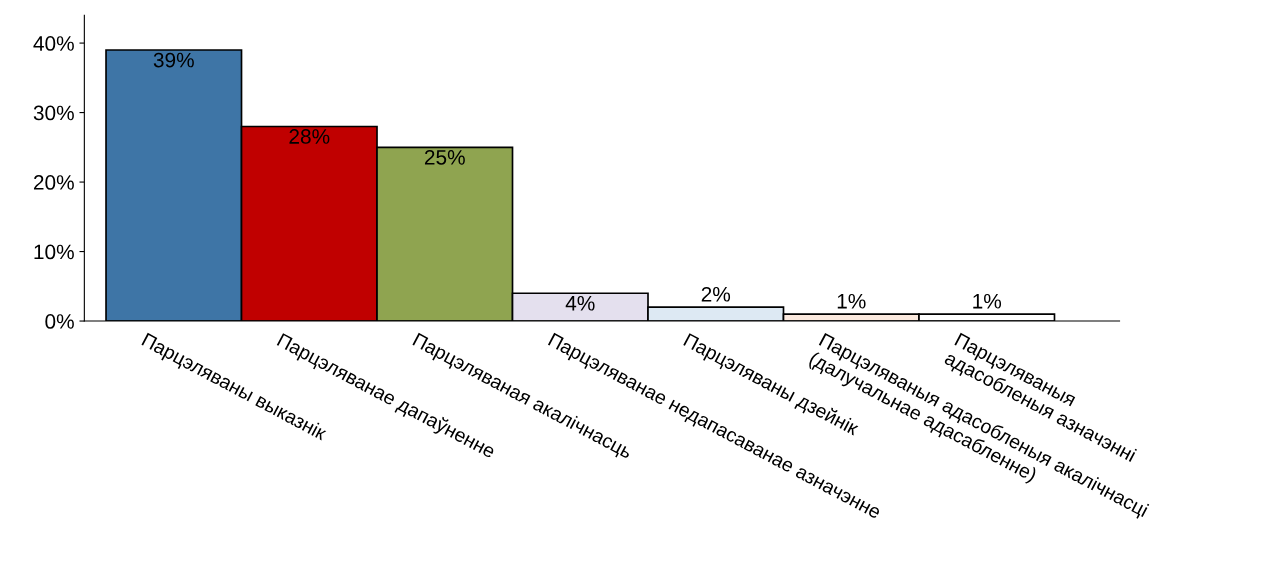  I want to click on y-tick-label: 30%, so click(53, 113).